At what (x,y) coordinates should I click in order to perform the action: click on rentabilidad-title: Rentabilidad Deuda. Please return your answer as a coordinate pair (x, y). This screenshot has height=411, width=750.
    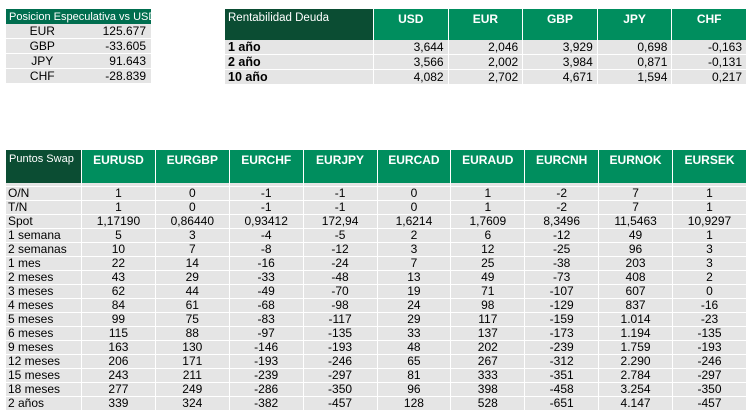
    Looking at the image, I should click on (299, 24).